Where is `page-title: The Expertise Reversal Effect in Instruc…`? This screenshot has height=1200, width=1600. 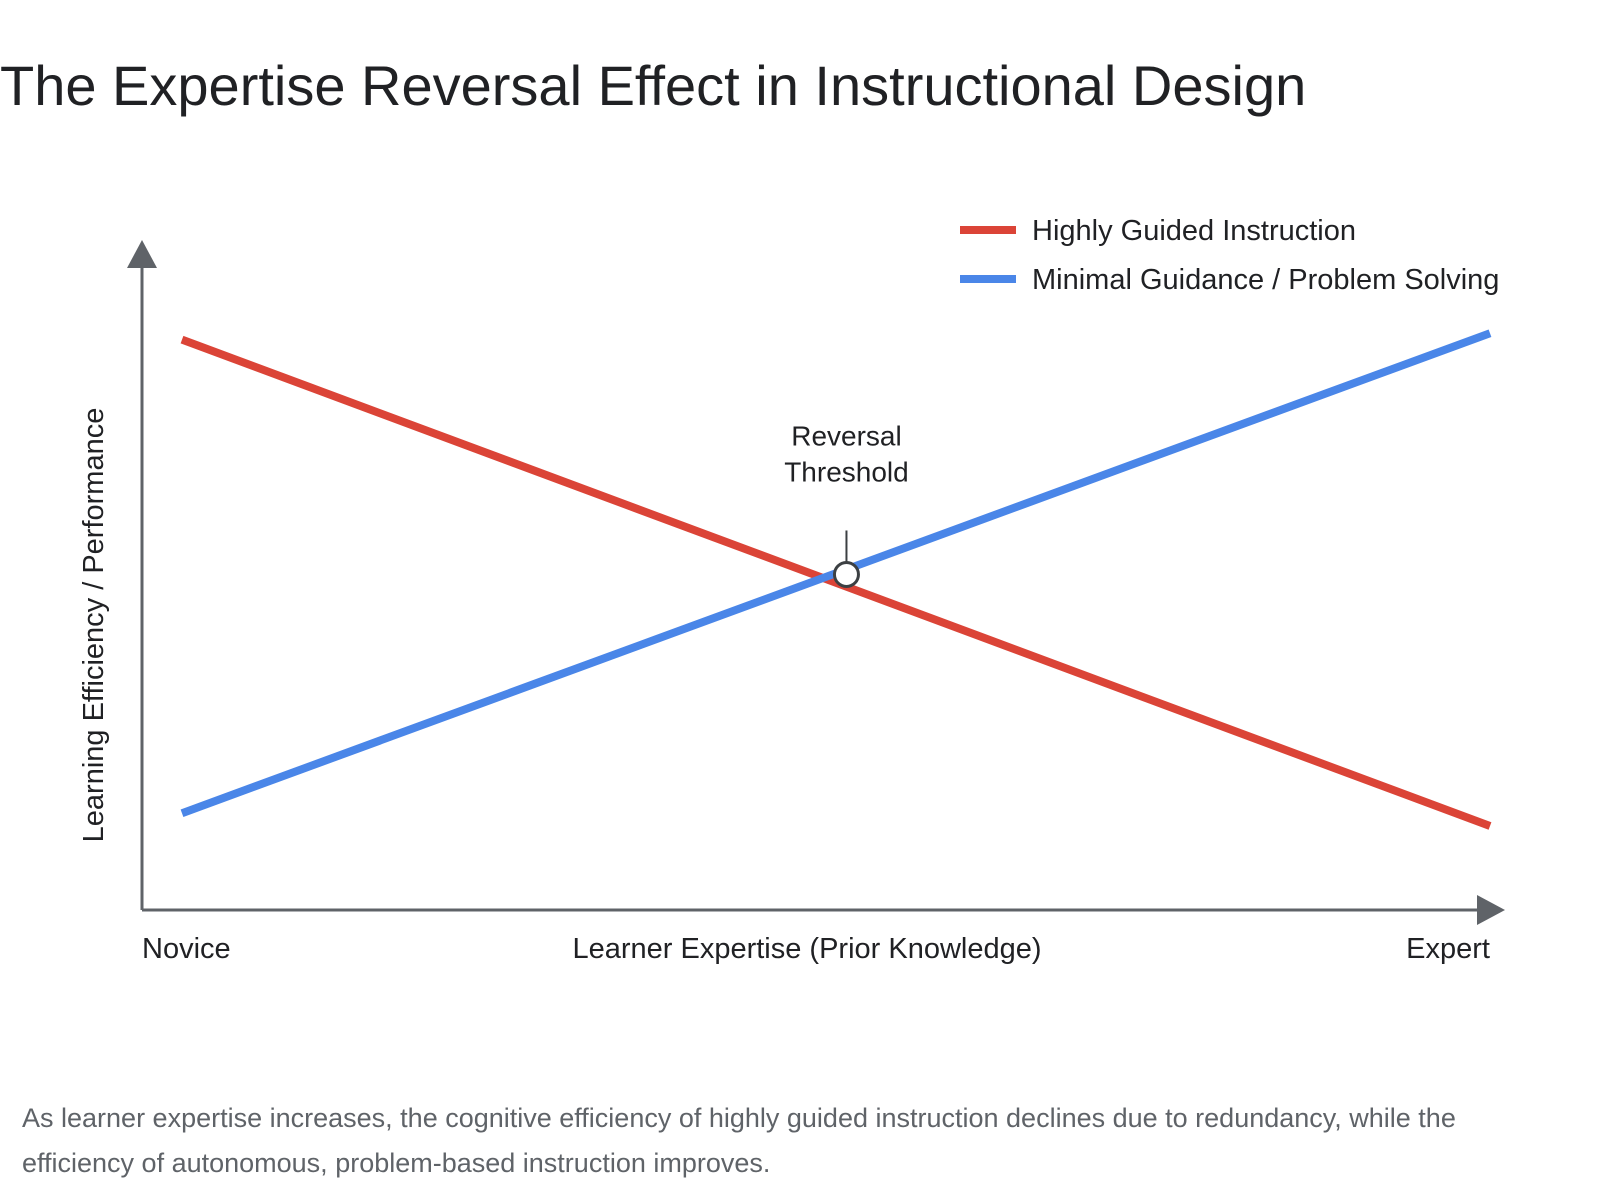 page-title: The Expertise Reversal Effect in Instruc… is located at coordinates (653, 85).